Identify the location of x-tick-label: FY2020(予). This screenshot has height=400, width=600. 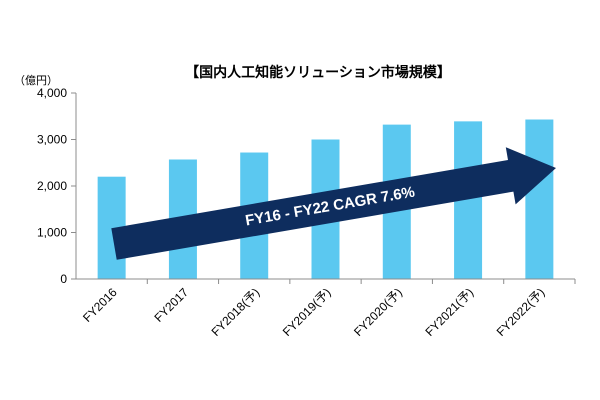
(378, 312).